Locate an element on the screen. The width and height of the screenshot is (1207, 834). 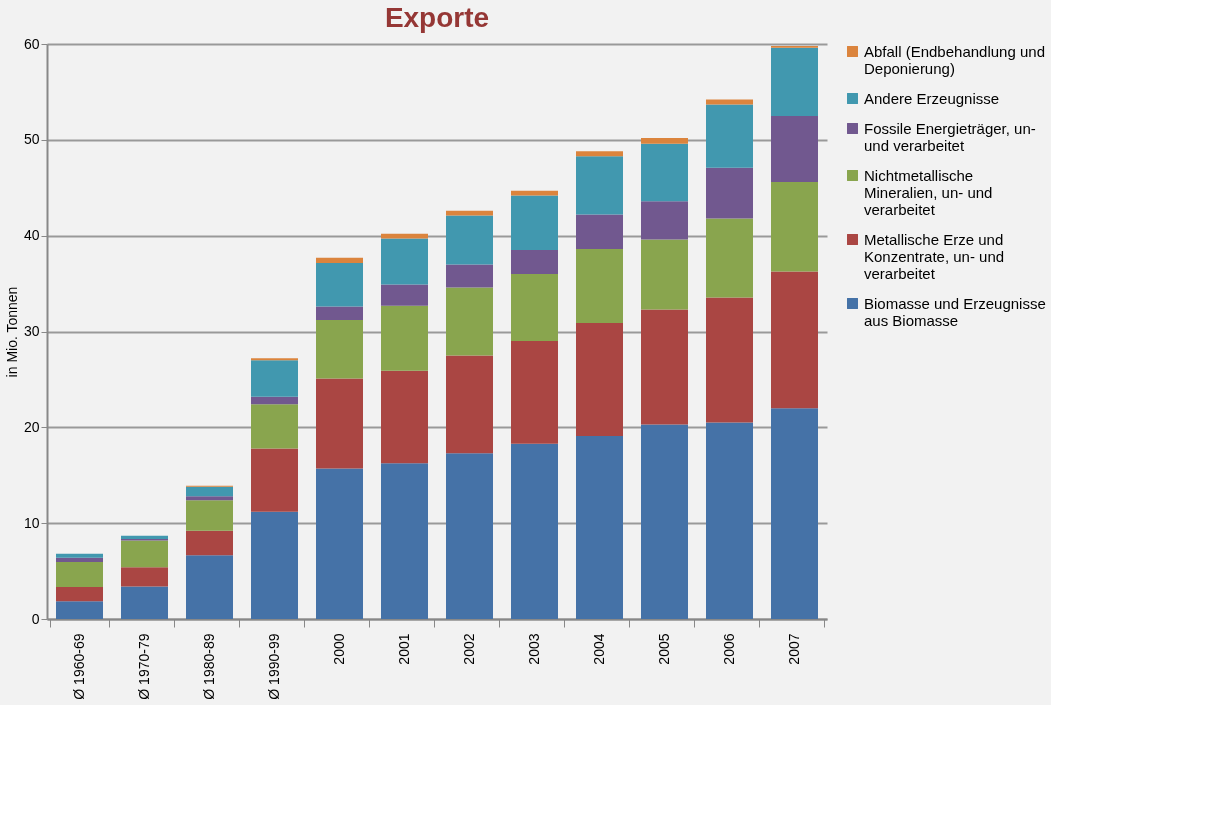
legend-label: Abfall (Endbehandlung und Deponierung) is located at coordinates (954, 59).